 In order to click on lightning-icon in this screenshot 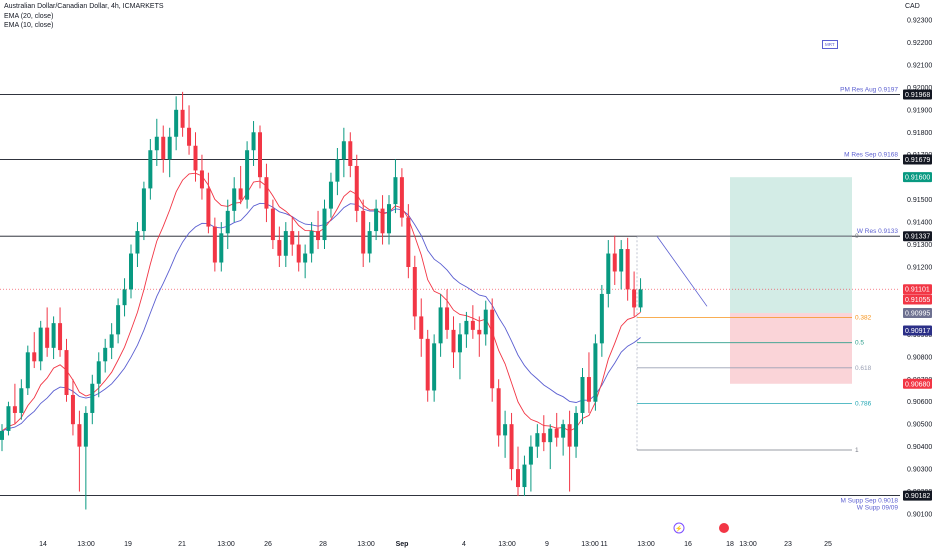, I will do `click(679, 528)`.